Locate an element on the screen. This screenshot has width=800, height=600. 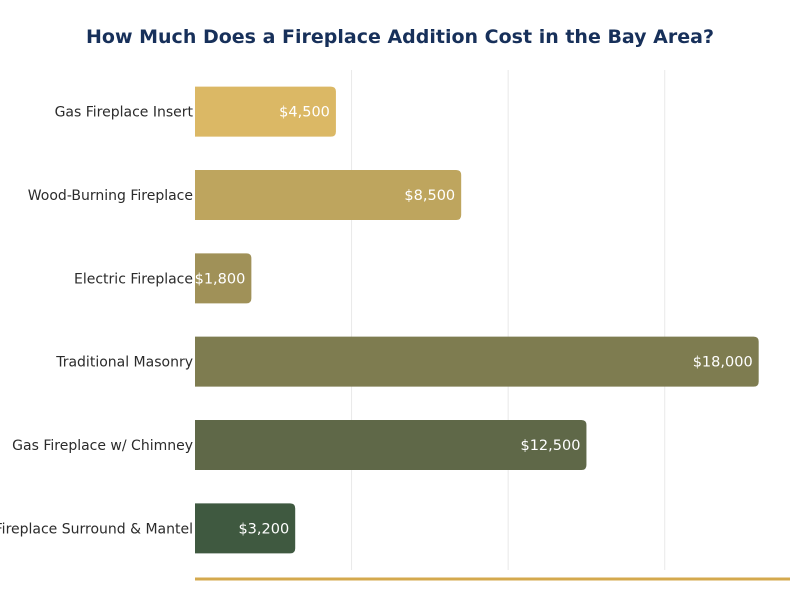
value-label-5: $3,200 is located at coordinates (263, 529).